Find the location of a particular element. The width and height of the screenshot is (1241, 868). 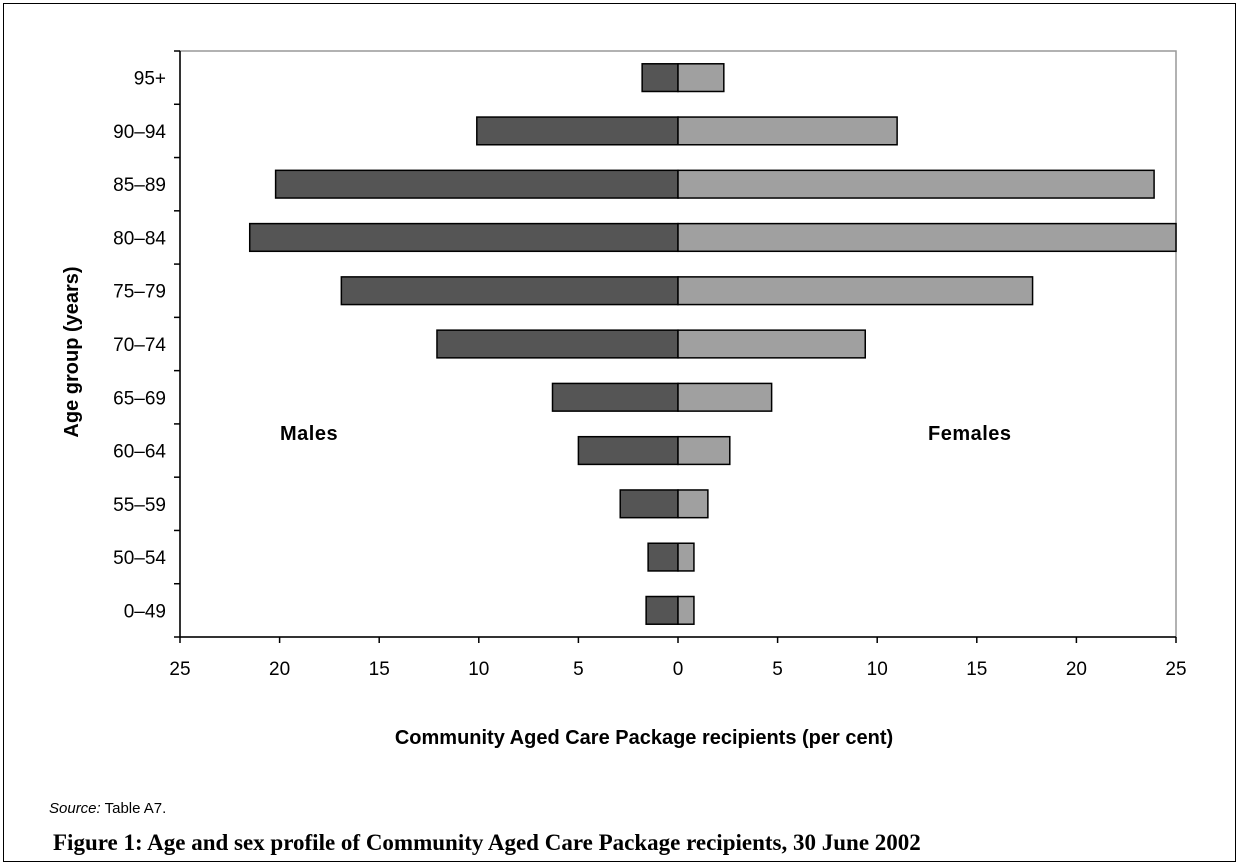

source-label: Source: is located at coordinates (75, 808).